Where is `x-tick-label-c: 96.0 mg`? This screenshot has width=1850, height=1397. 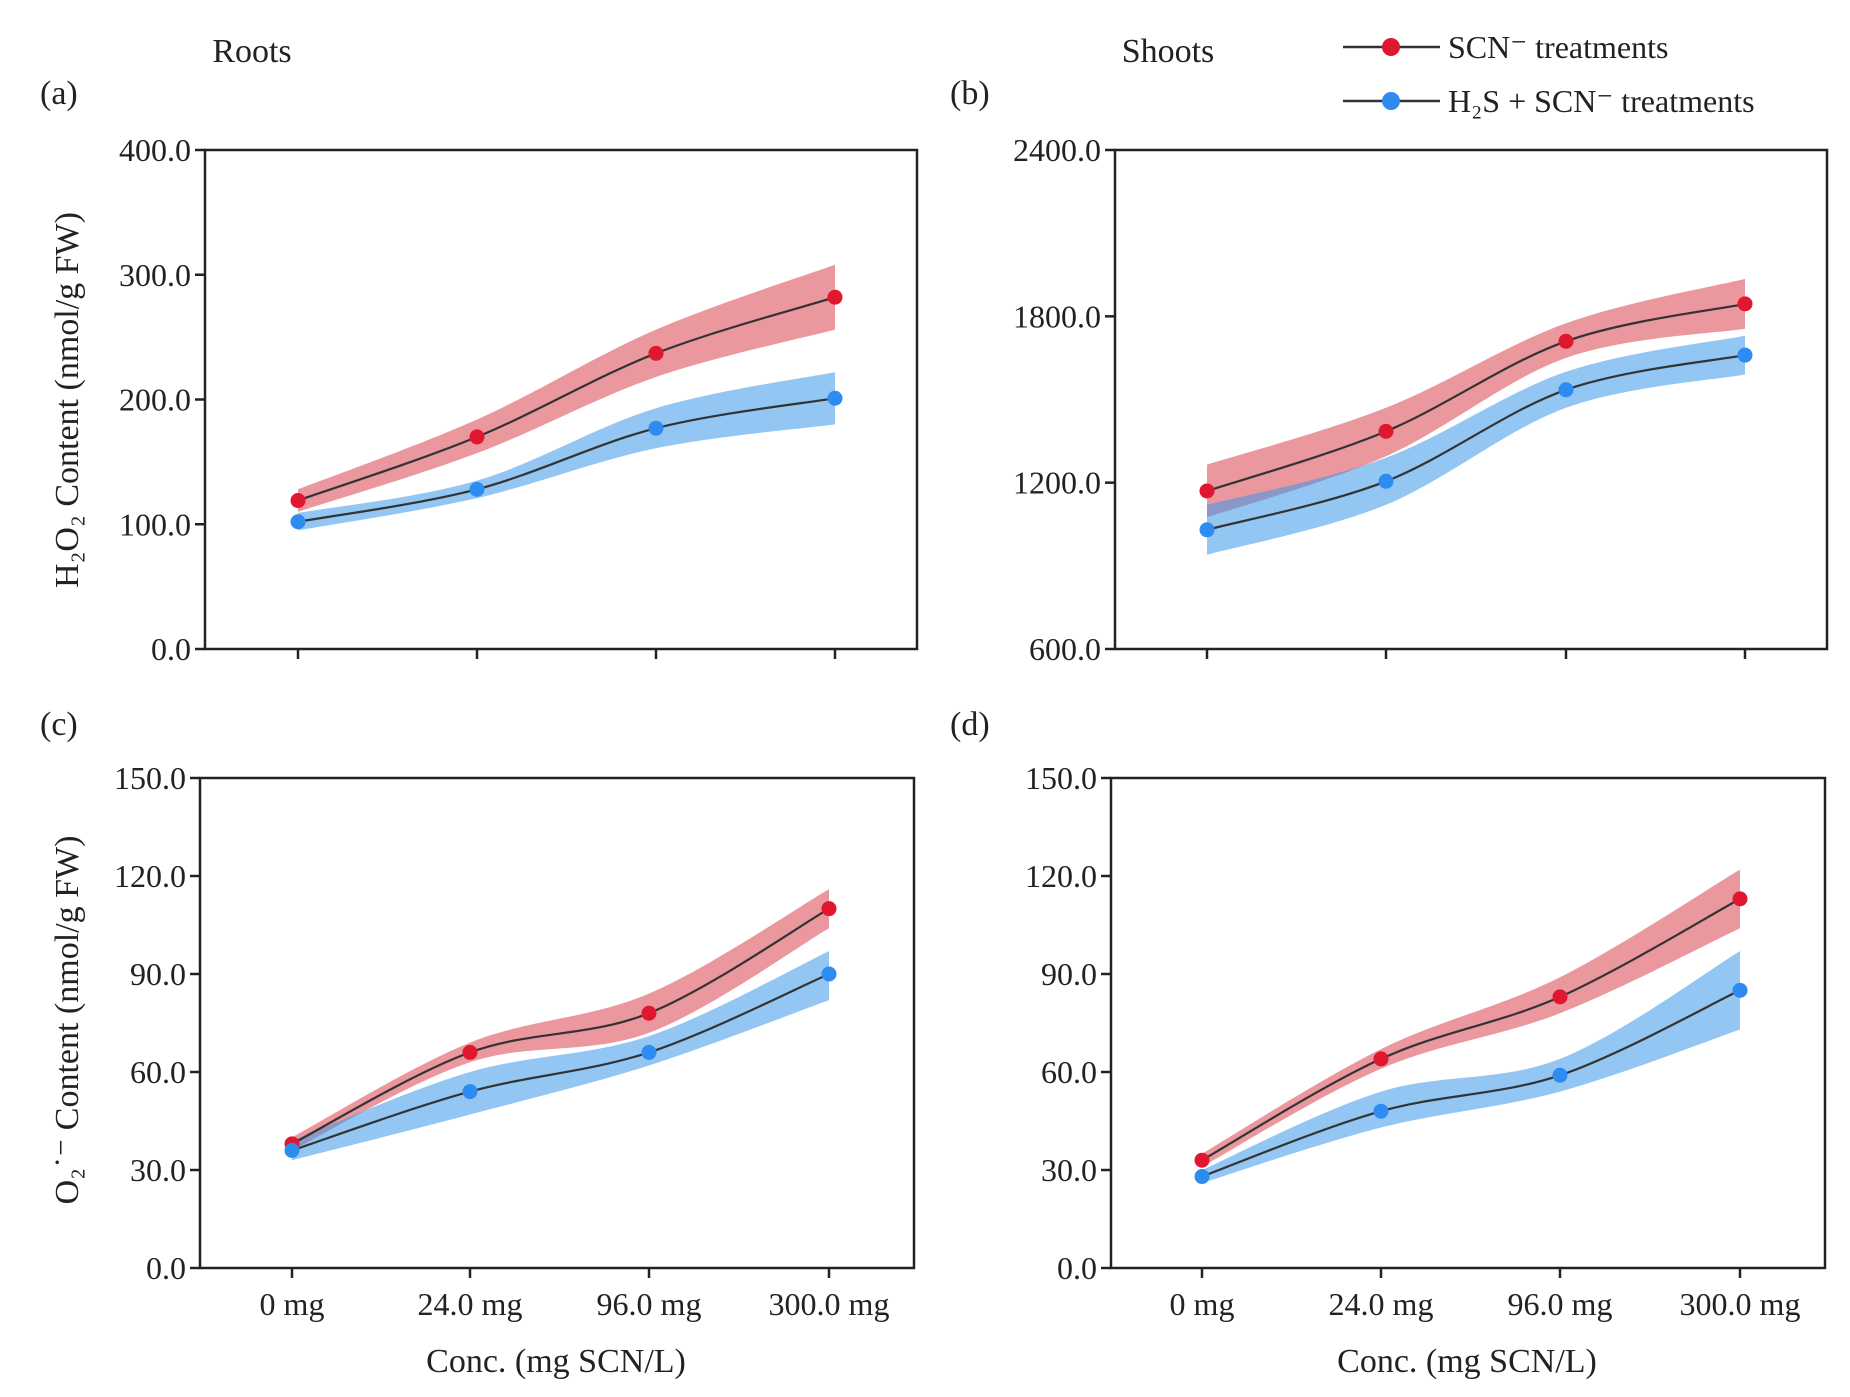
x-tick-label-c: 96.0 mg is located at coordinates (649, 1304).